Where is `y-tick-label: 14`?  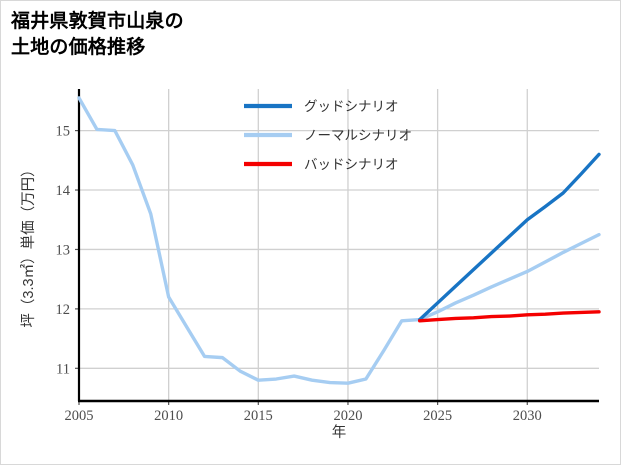
y-tick-label: 14 is located at coordinates (63, 191).